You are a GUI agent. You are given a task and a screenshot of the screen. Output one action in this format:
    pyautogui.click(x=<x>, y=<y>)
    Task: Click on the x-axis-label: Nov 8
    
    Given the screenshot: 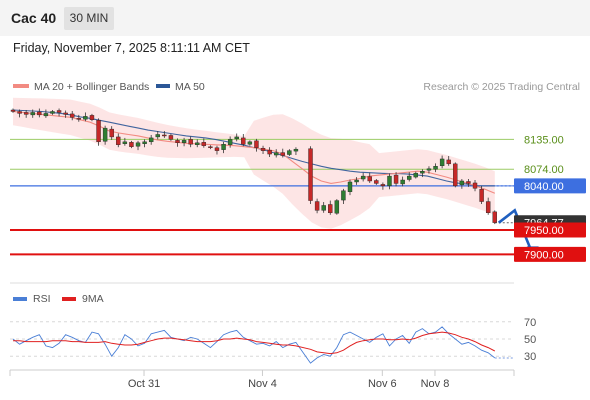 What is the action you would take?
    pyautogui.click(x=435, y=384)
    